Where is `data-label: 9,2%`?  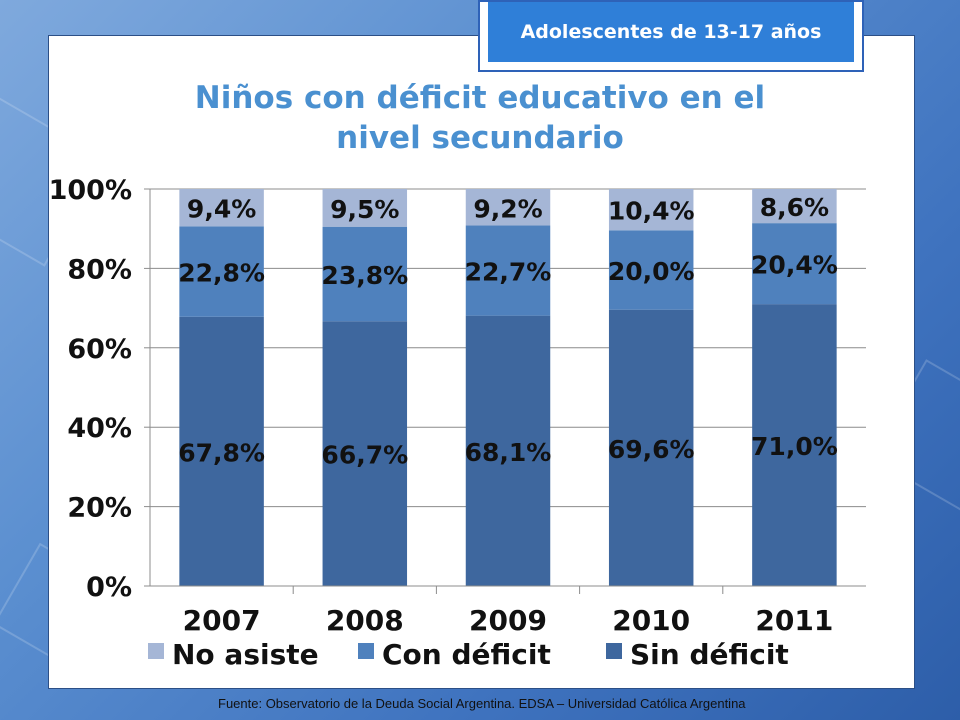 data-label: 9,2% is located at coordinates (507, 208).